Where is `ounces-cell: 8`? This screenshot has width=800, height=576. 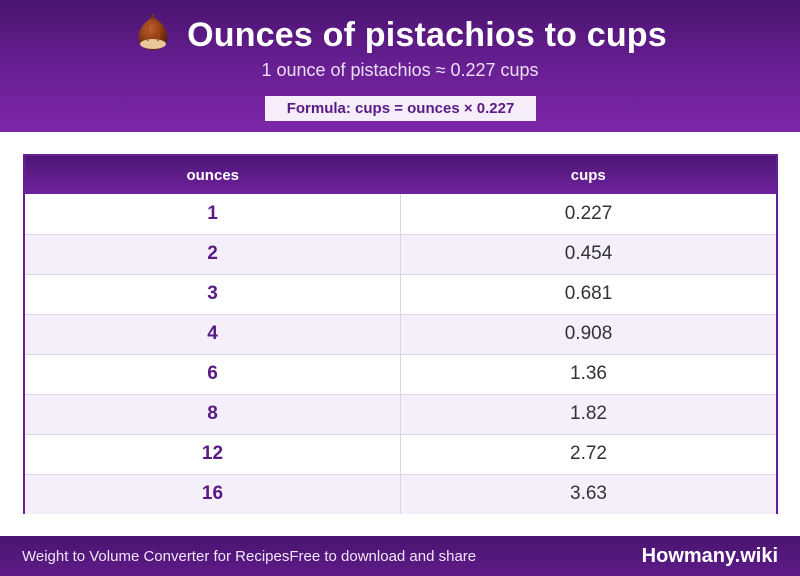 ounces-cell: 8 is located at coordinates (213, 414).